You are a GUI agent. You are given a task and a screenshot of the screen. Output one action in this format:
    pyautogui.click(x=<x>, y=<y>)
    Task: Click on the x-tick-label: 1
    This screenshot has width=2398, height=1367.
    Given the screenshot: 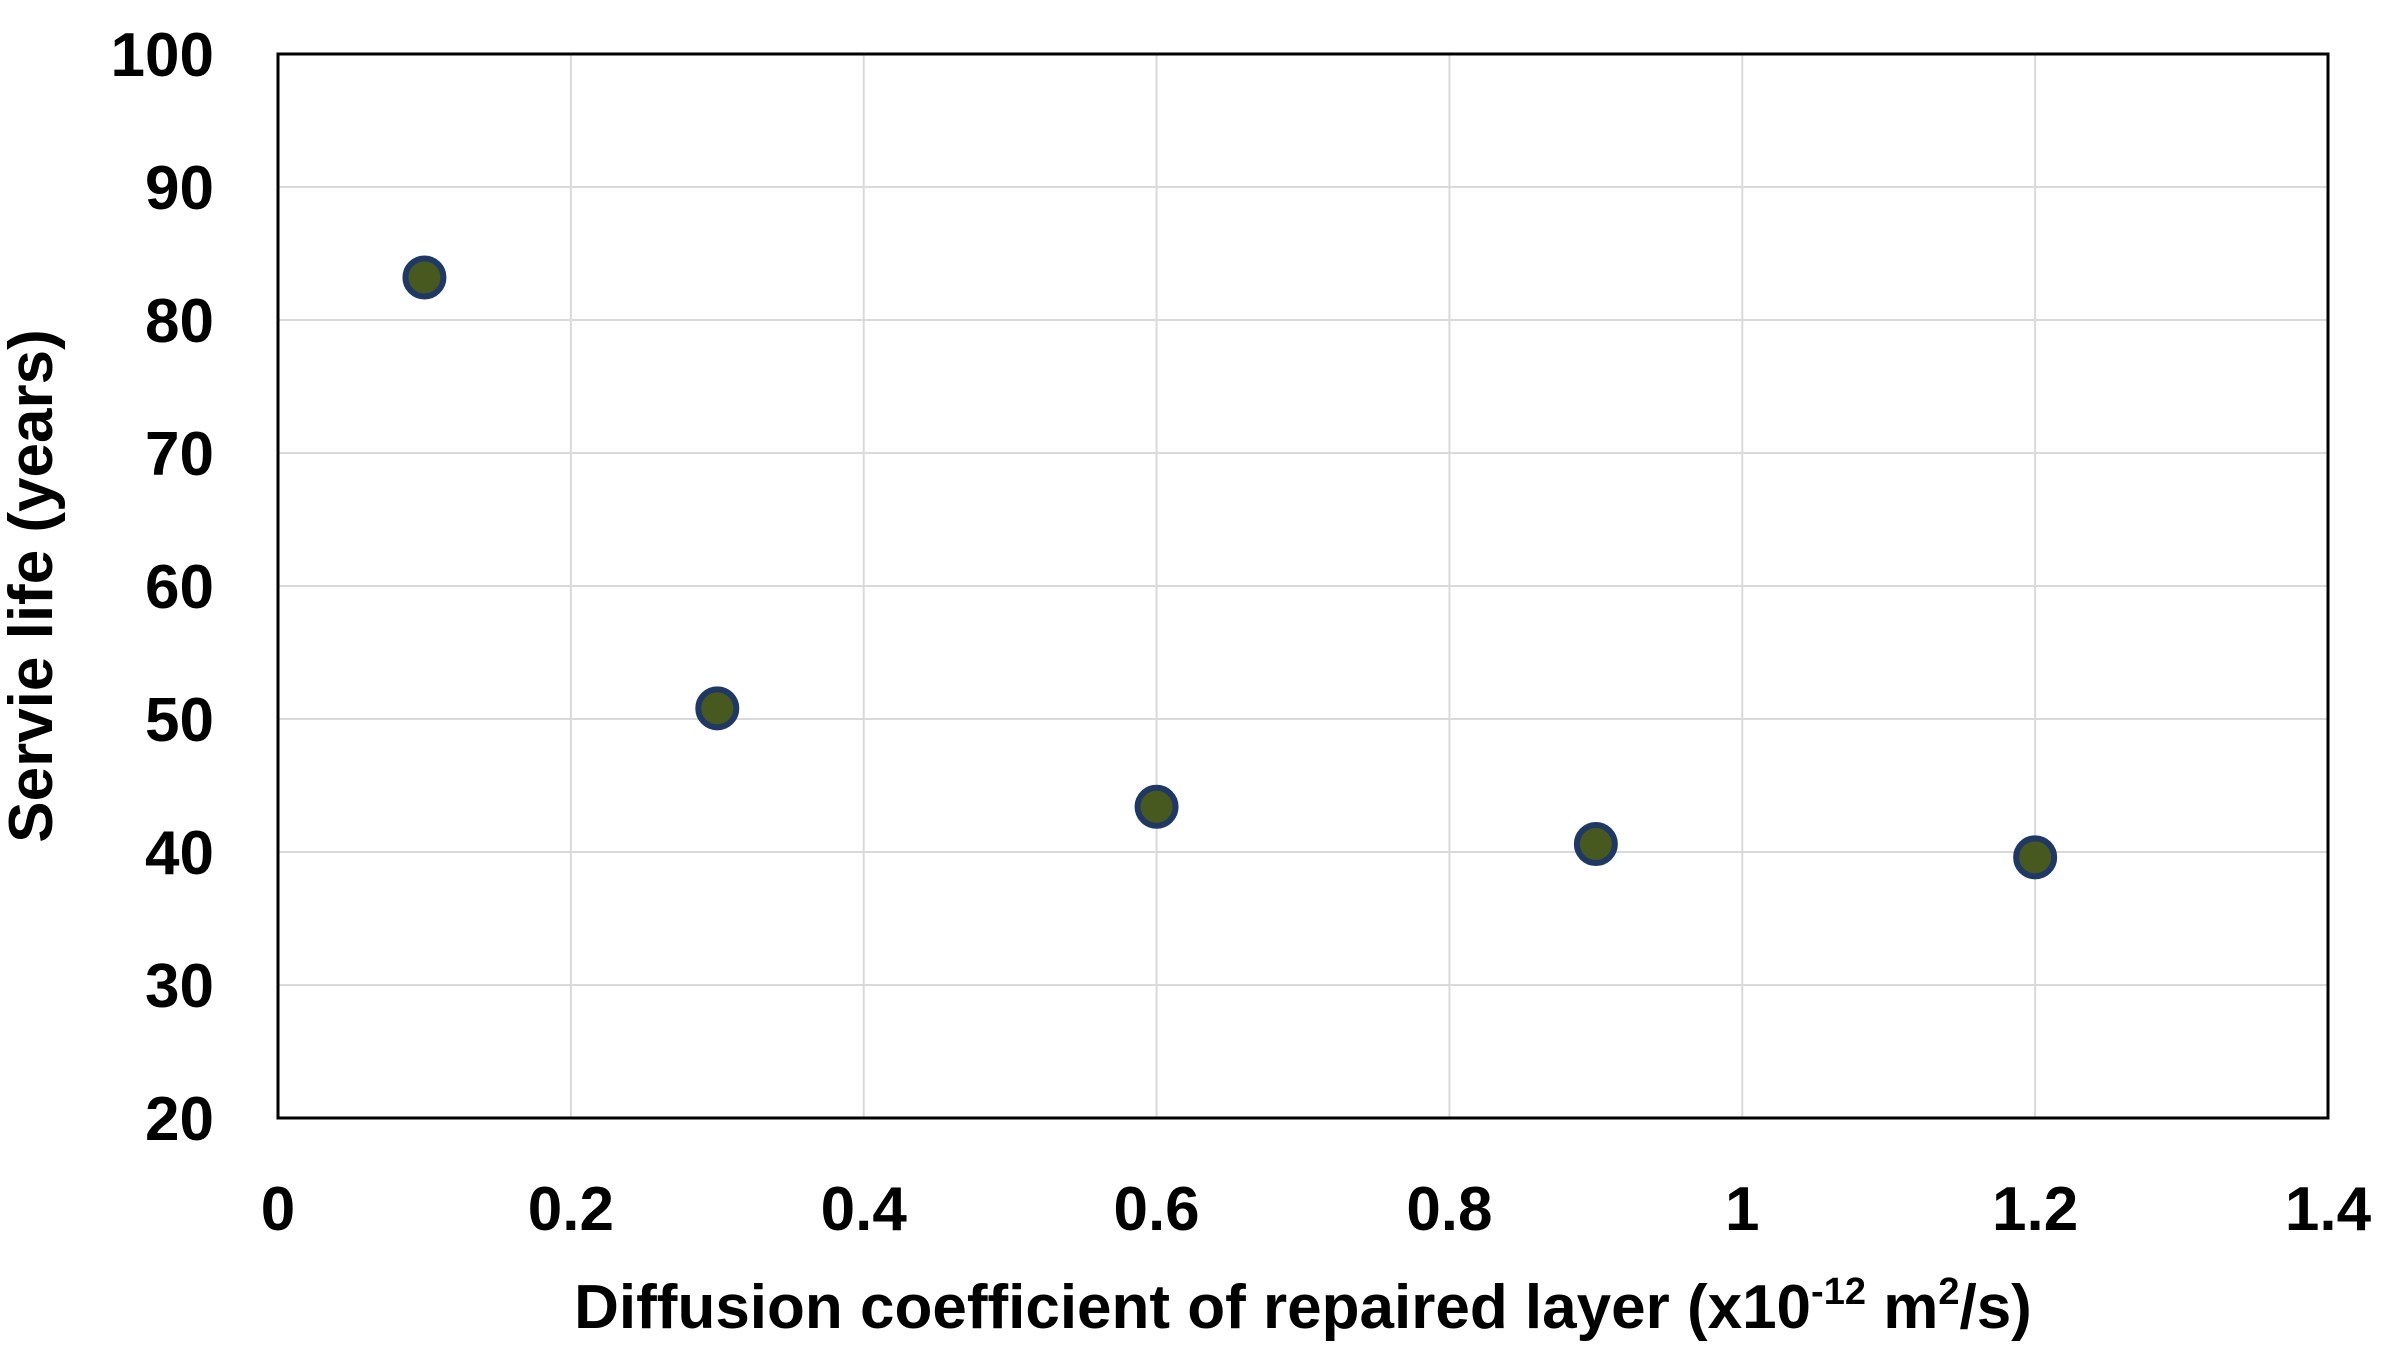 What is the action you would take?
    pyautogui.click(x=1742, y=1209)
    